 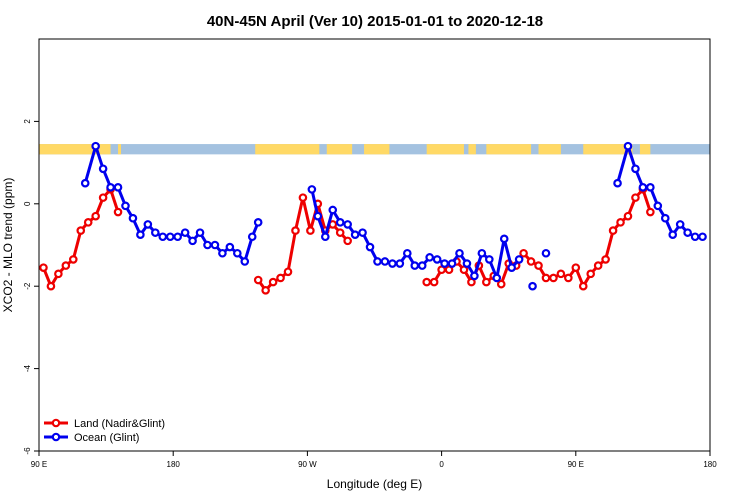 What do you see at coordinates (27, 286) in the screenshot?
I see `y-tick-label: -2` at bounding box center [27, 286].